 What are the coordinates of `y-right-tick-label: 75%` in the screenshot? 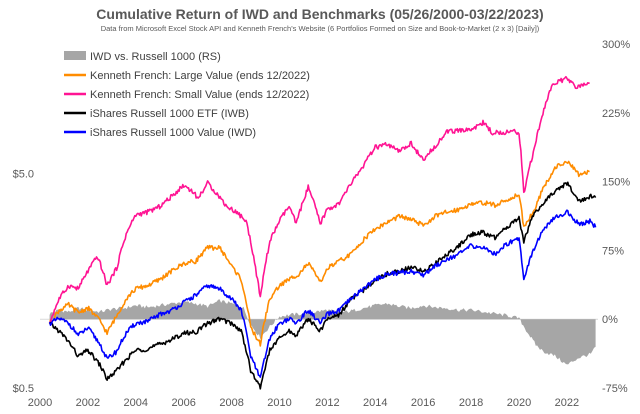 It's located at (613, 251).